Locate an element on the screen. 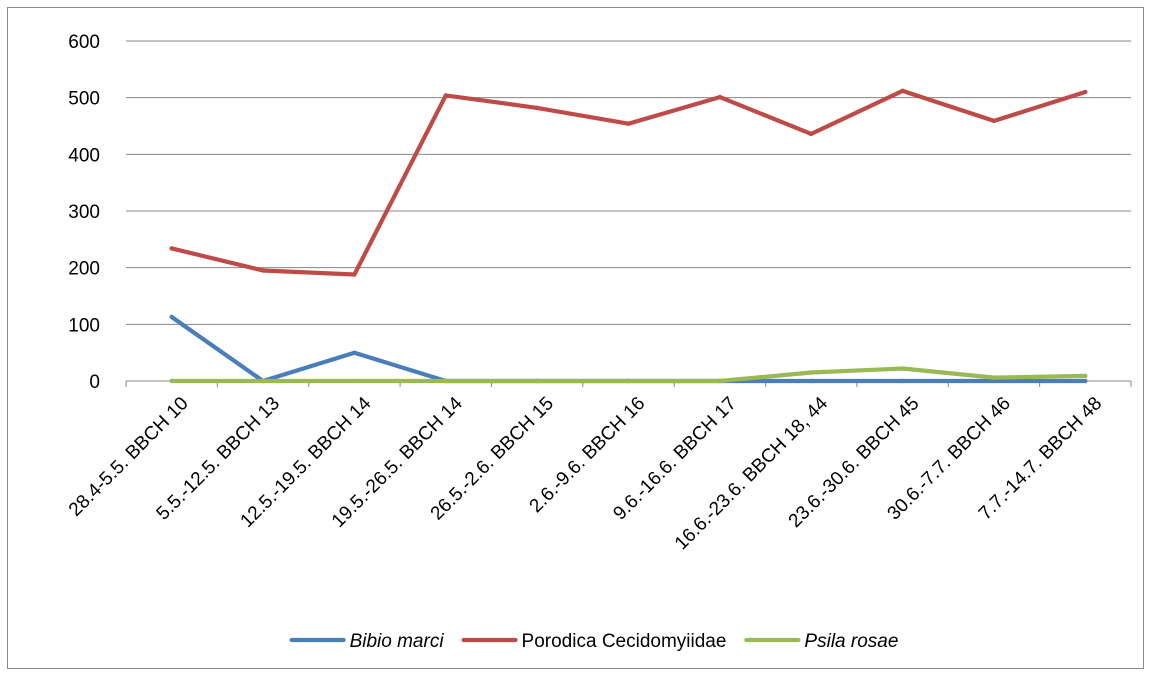  x-tick-label: 16.6.-23.6. BBCH 18, 44 is located at coordinates (752, 474).